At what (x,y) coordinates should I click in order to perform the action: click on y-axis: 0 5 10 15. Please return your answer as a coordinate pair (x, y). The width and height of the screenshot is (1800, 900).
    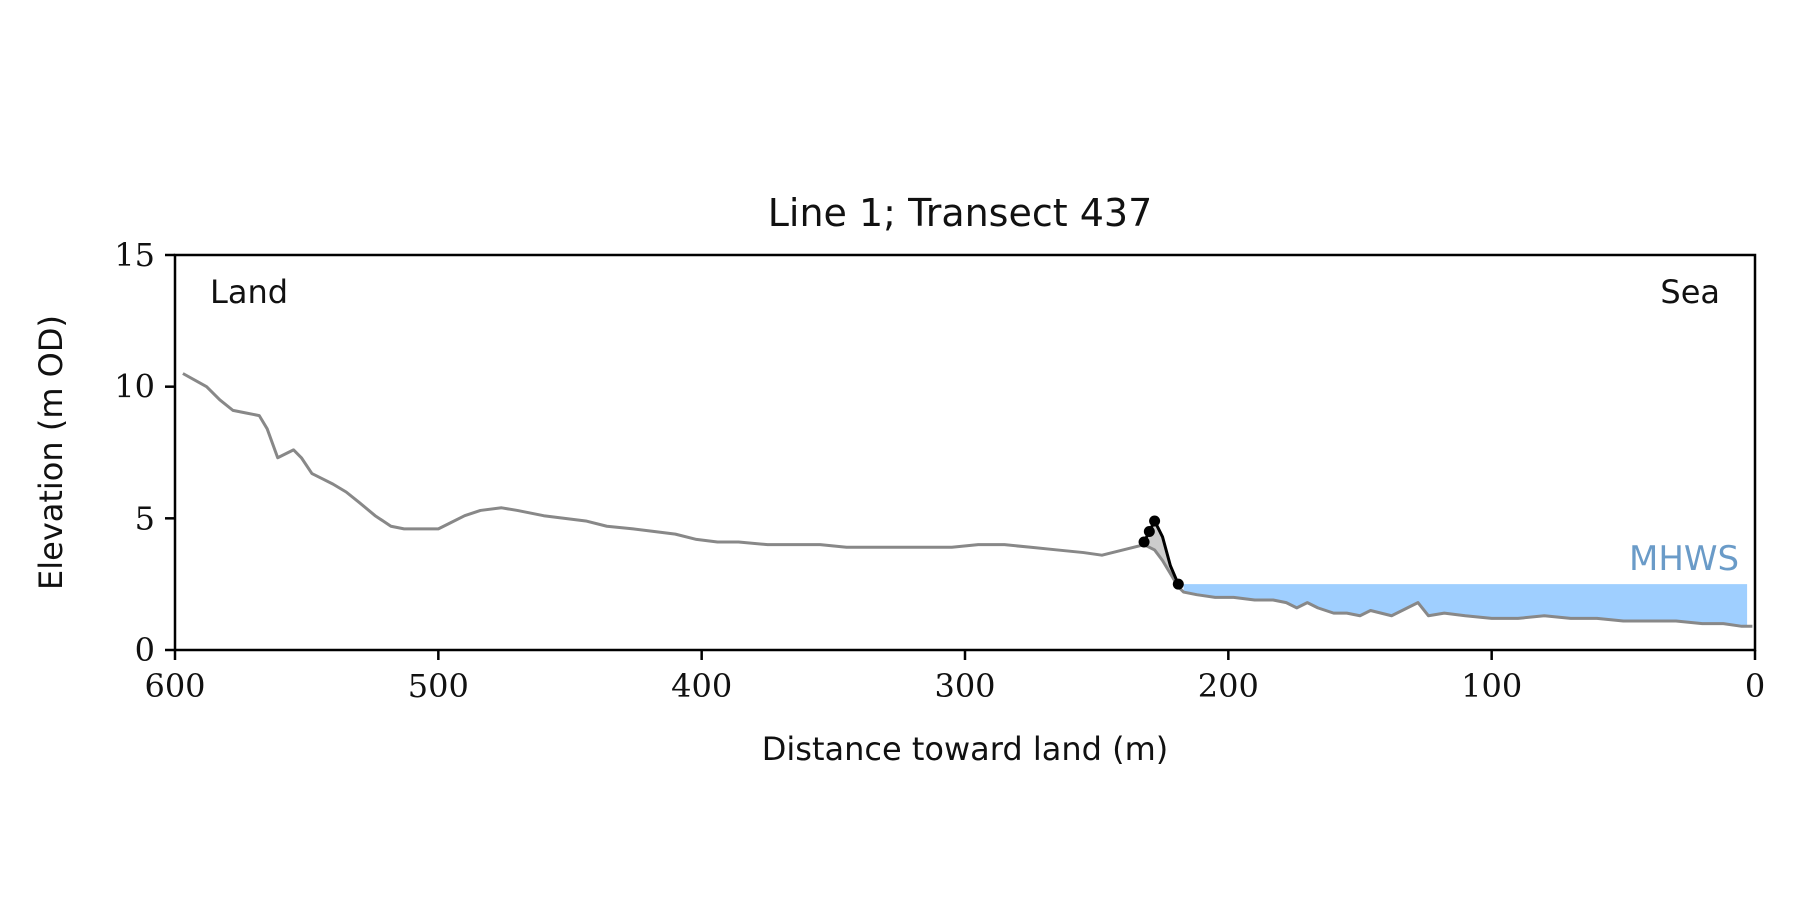
    Looking at the image, I should click on (144, 452).